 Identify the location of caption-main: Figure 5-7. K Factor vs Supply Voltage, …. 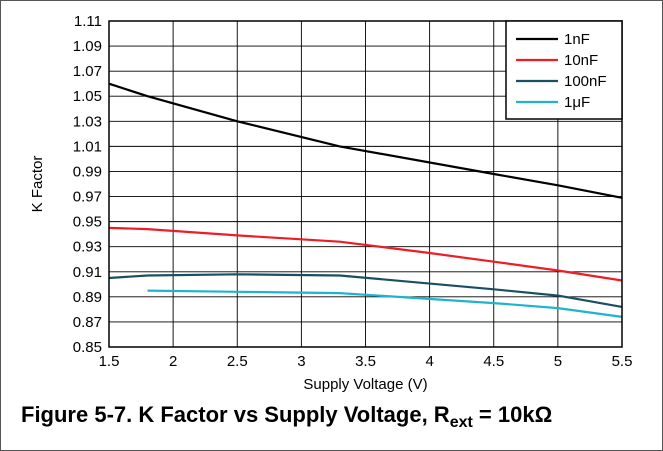
(235, 414).